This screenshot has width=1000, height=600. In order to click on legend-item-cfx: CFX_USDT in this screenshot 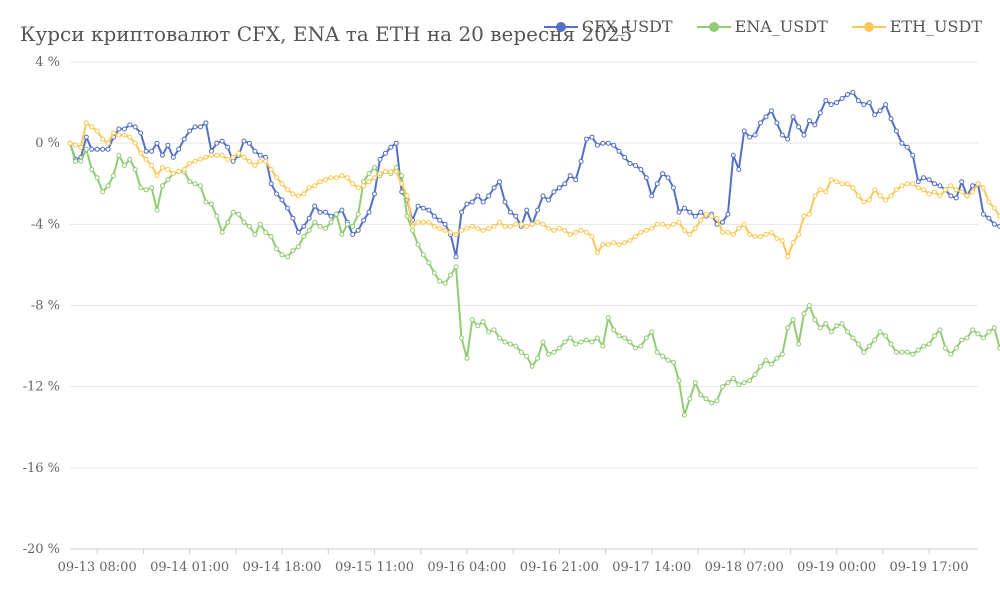, I will do `click(608, 26)`.